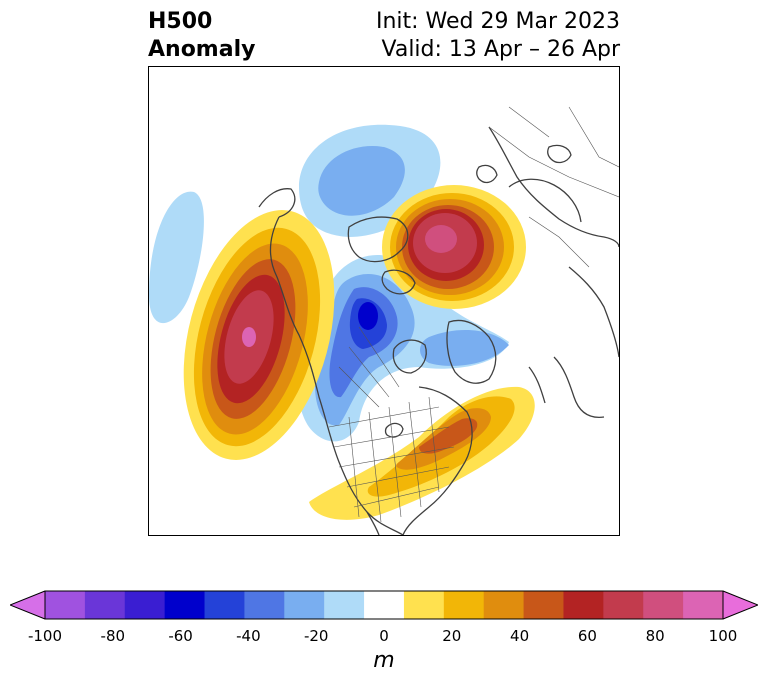  I want to click on colorbar-tick-label: 100, so click(723, 636).